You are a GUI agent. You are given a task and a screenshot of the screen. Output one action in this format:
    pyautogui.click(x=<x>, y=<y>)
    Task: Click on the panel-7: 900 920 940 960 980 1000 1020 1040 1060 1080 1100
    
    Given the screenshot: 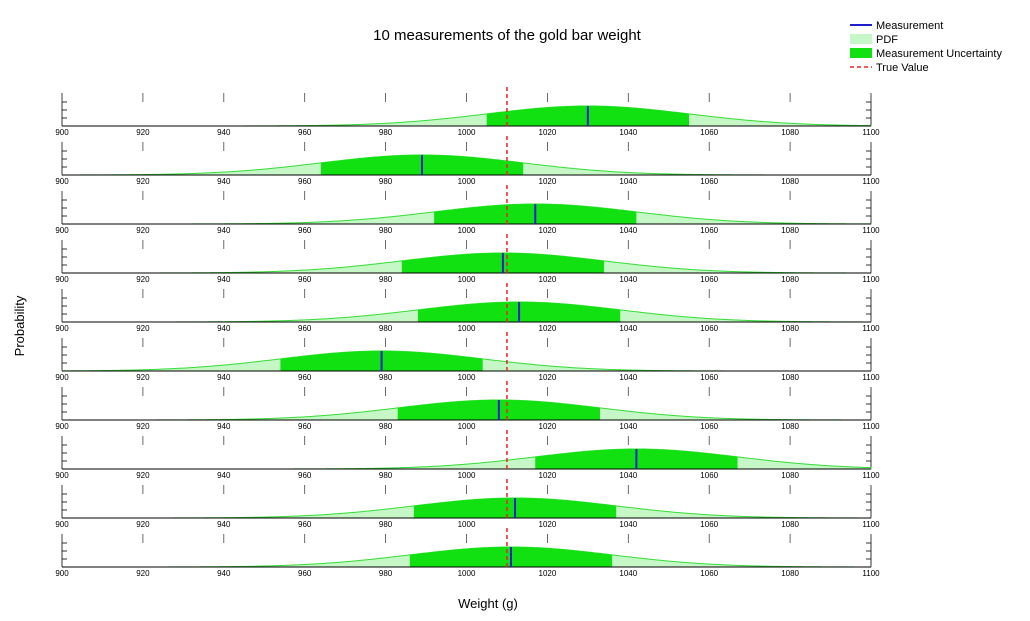 What is the action you would take?
    pyautogui.click(x=467, y=406)
    